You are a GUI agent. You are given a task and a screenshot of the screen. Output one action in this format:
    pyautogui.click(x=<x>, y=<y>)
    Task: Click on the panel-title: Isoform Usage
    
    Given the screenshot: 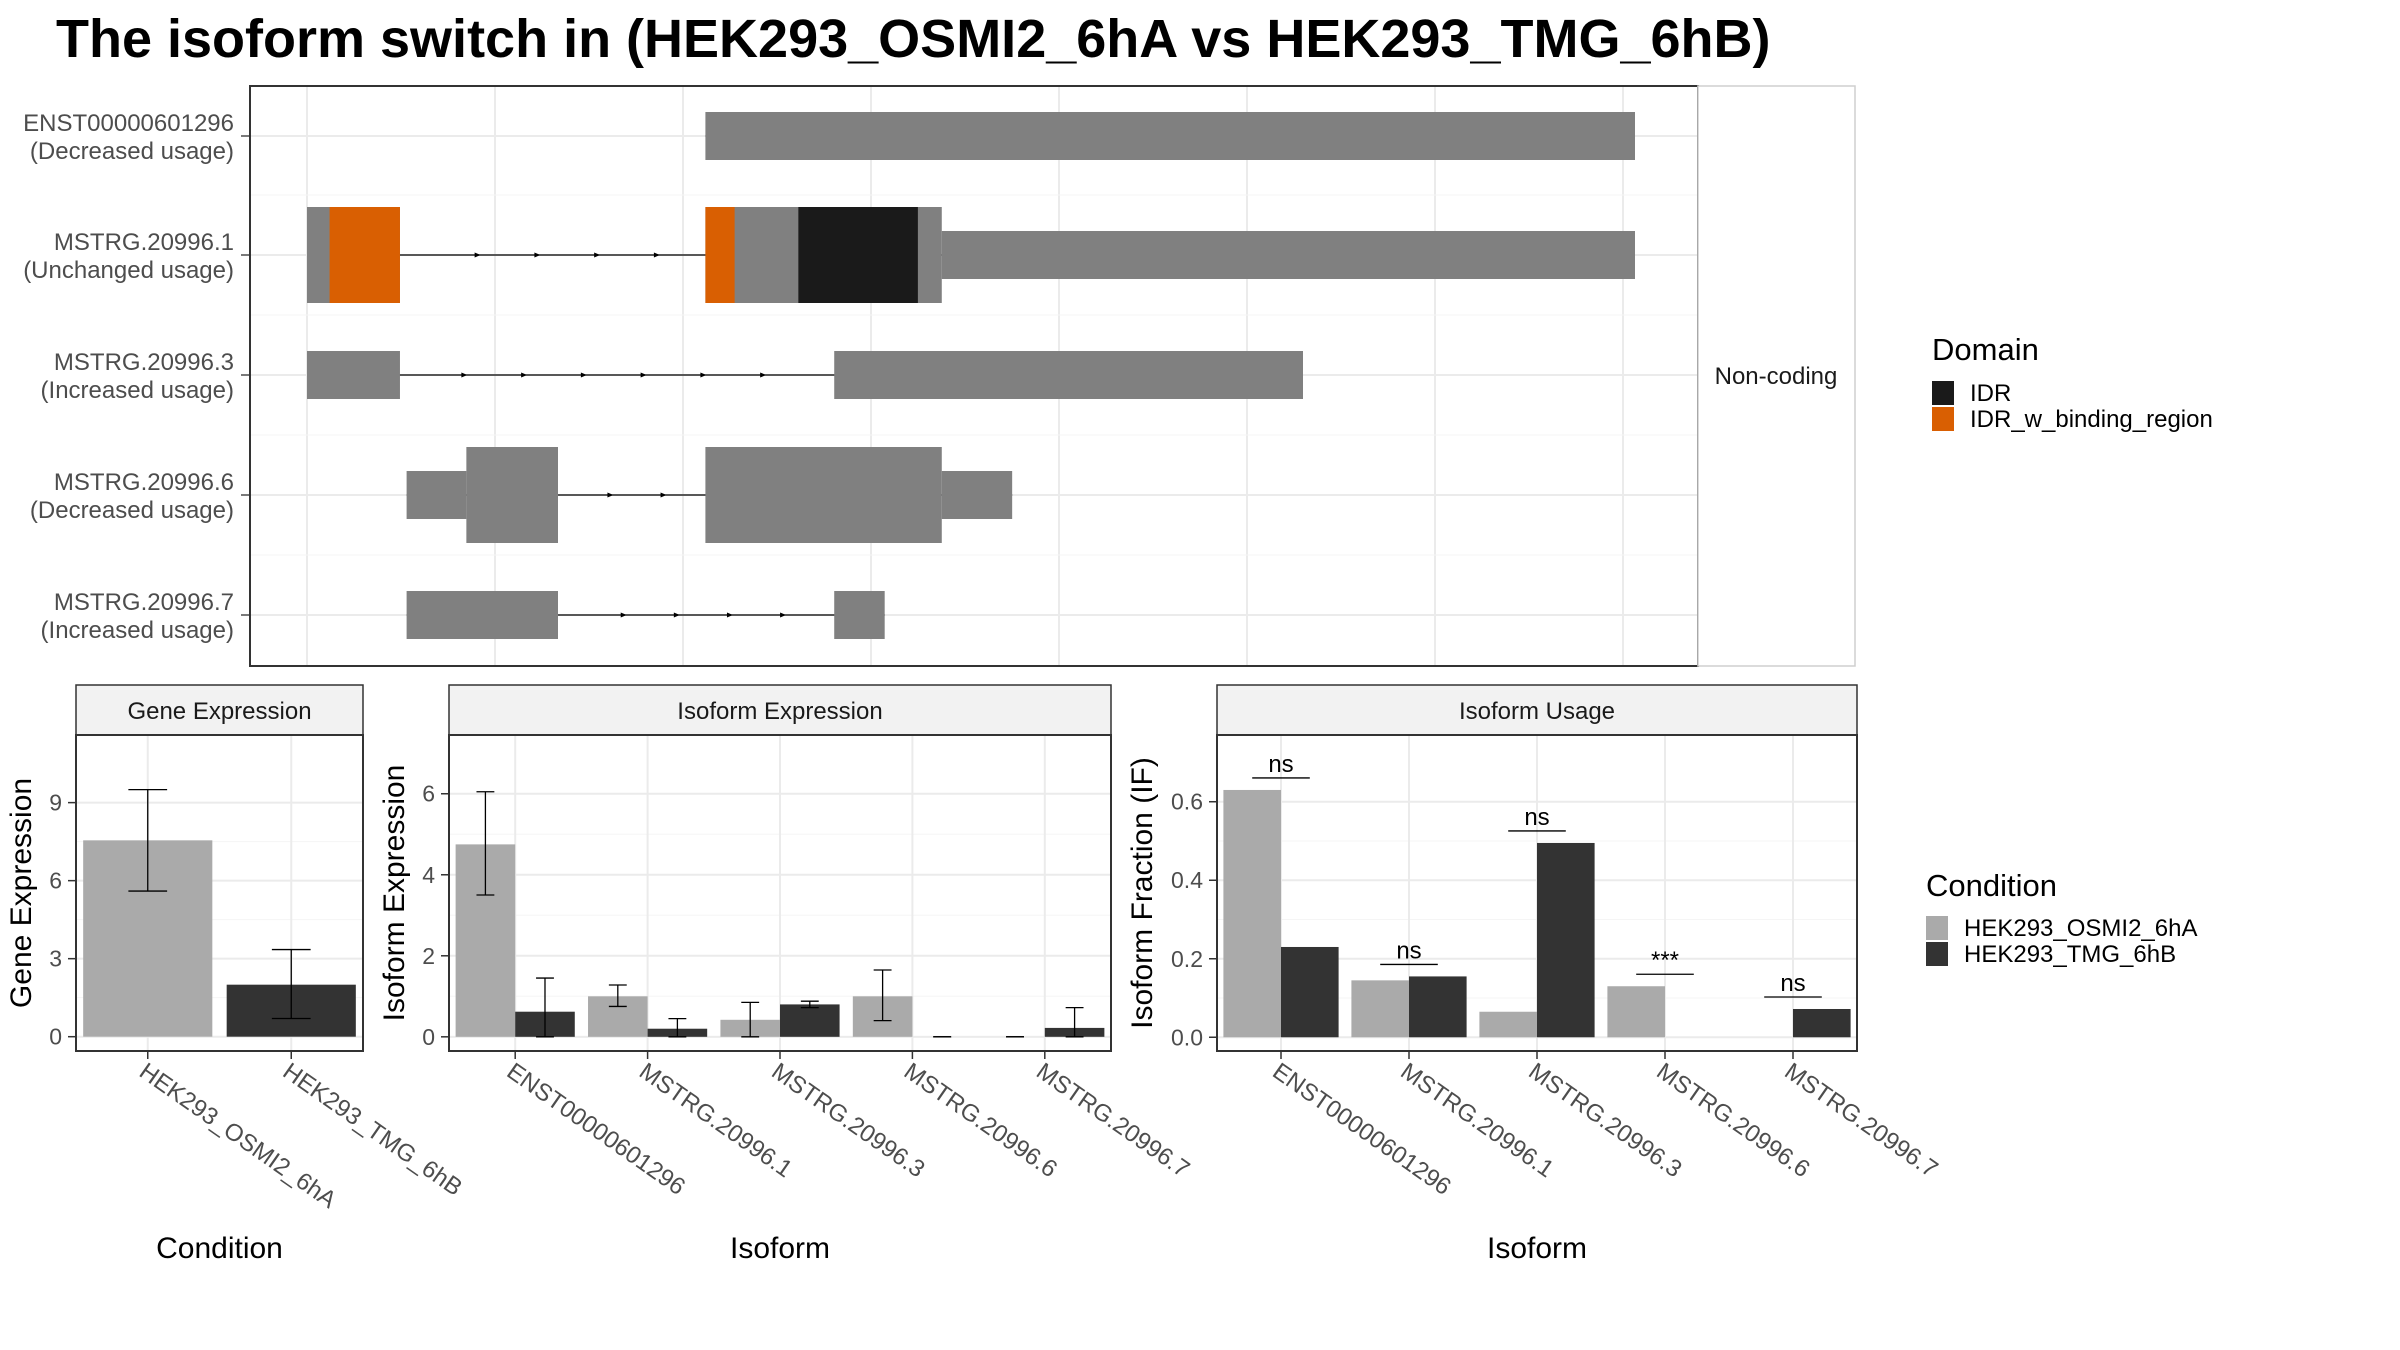 What is the action you would take?
    pyautogui.click(x=1537, y=711)
    